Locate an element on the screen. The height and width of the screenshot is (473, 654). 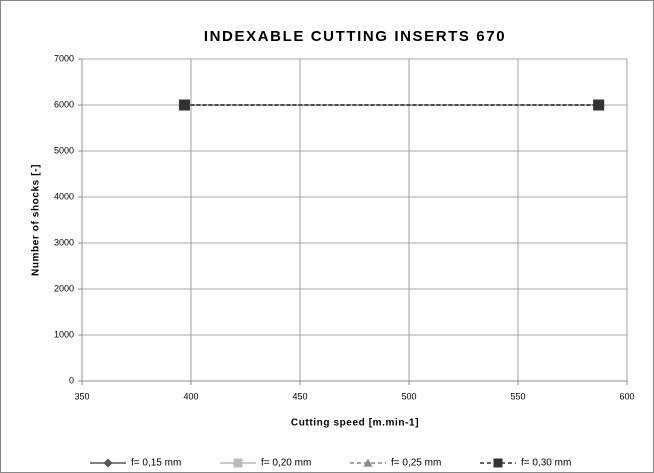
y-tick-label: 6000 is located at coordinates (64, 104).